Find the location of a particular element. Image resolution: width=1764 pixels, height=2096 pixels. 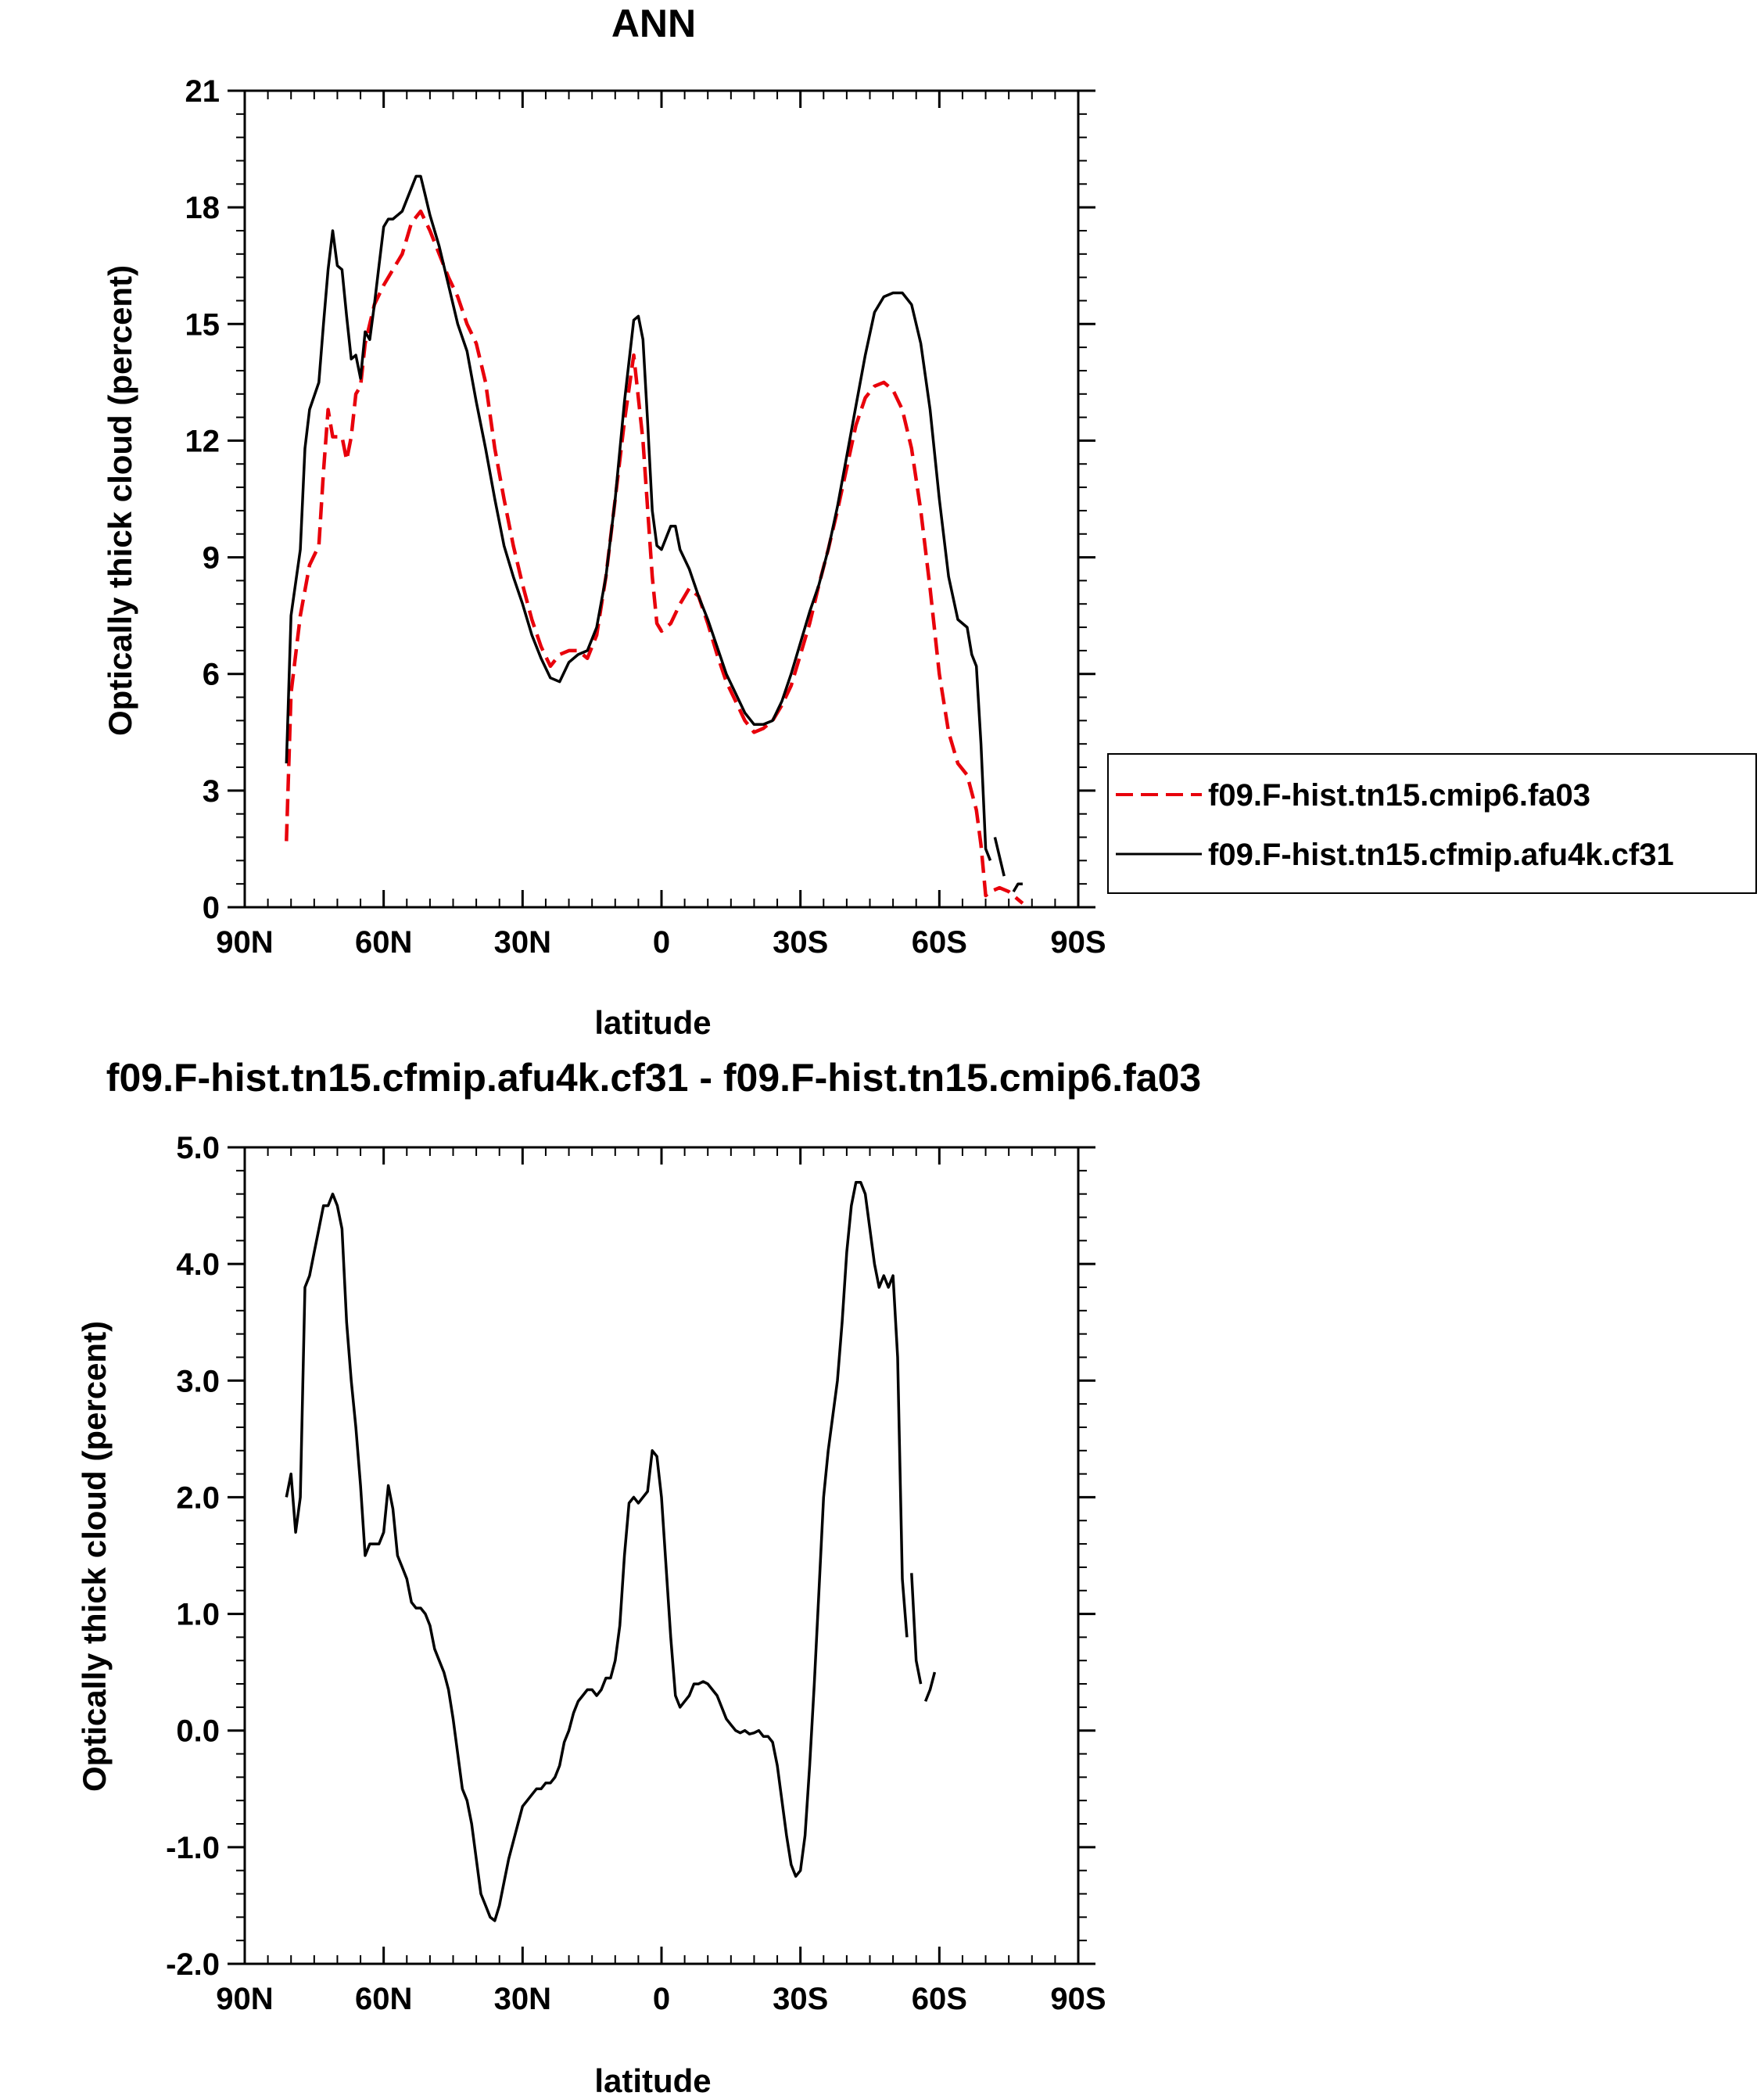

panel0-x-tick-label: 60N is located at coordinates (383, 942).